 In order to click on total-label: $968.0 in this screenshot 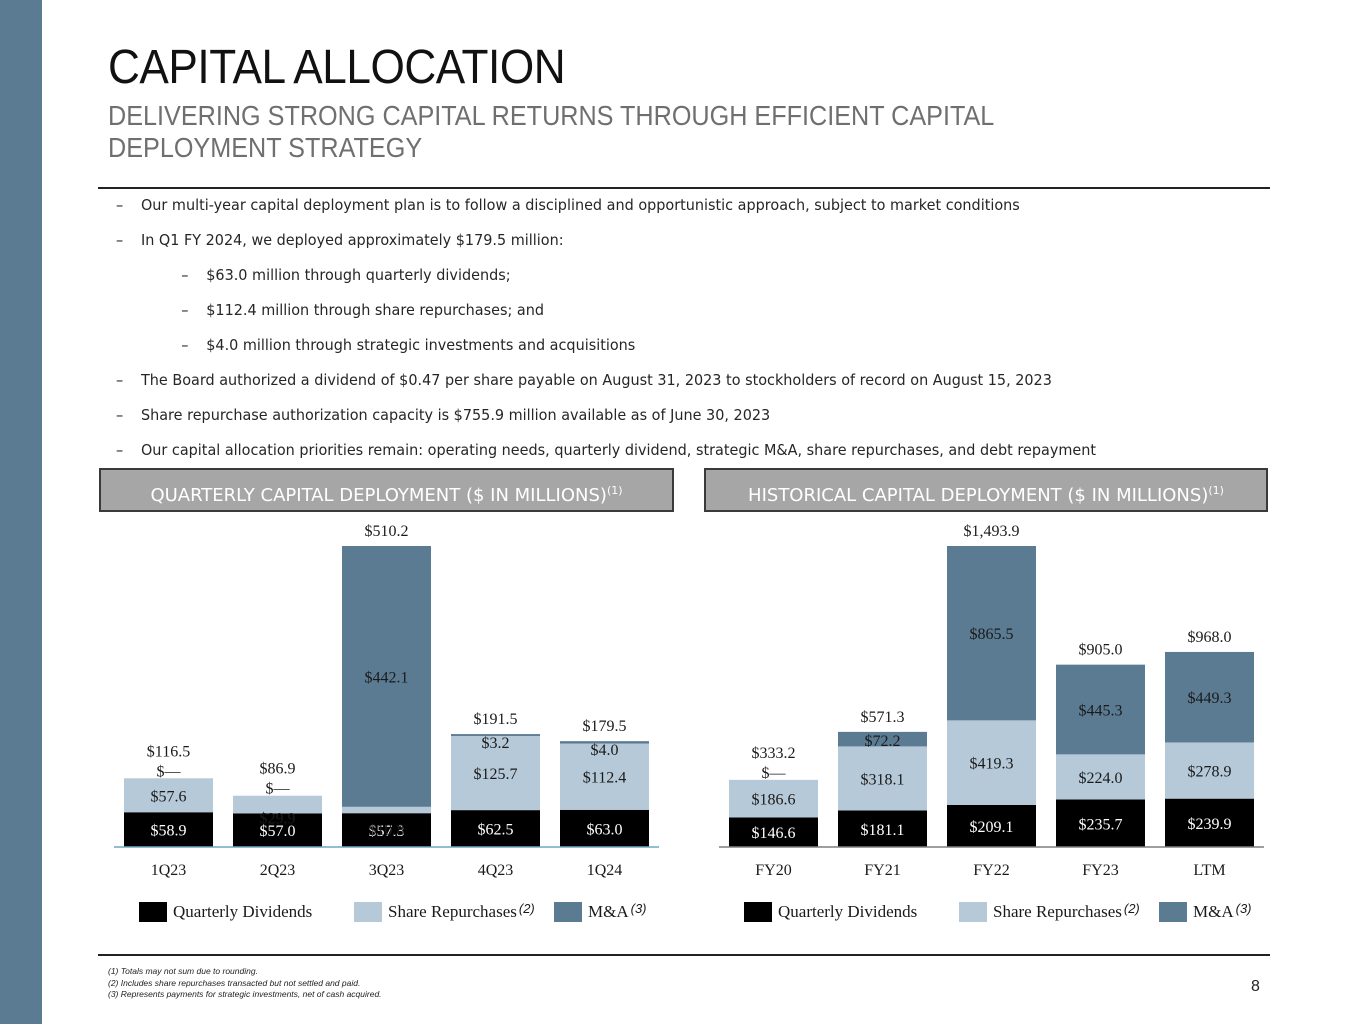, I will do `click(1210, 637)`.